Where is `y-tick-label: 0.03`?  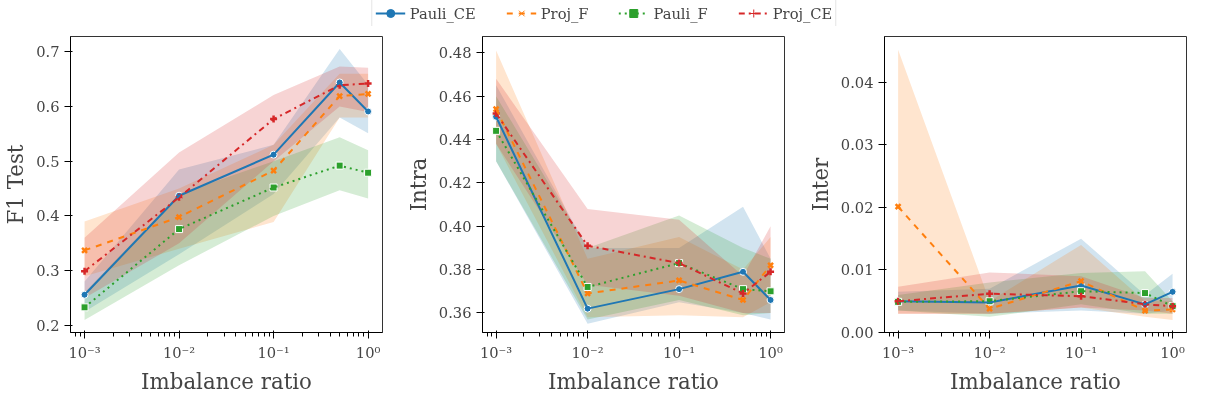 y-tick-label: 0.03 is located at coordinates (857, 145).